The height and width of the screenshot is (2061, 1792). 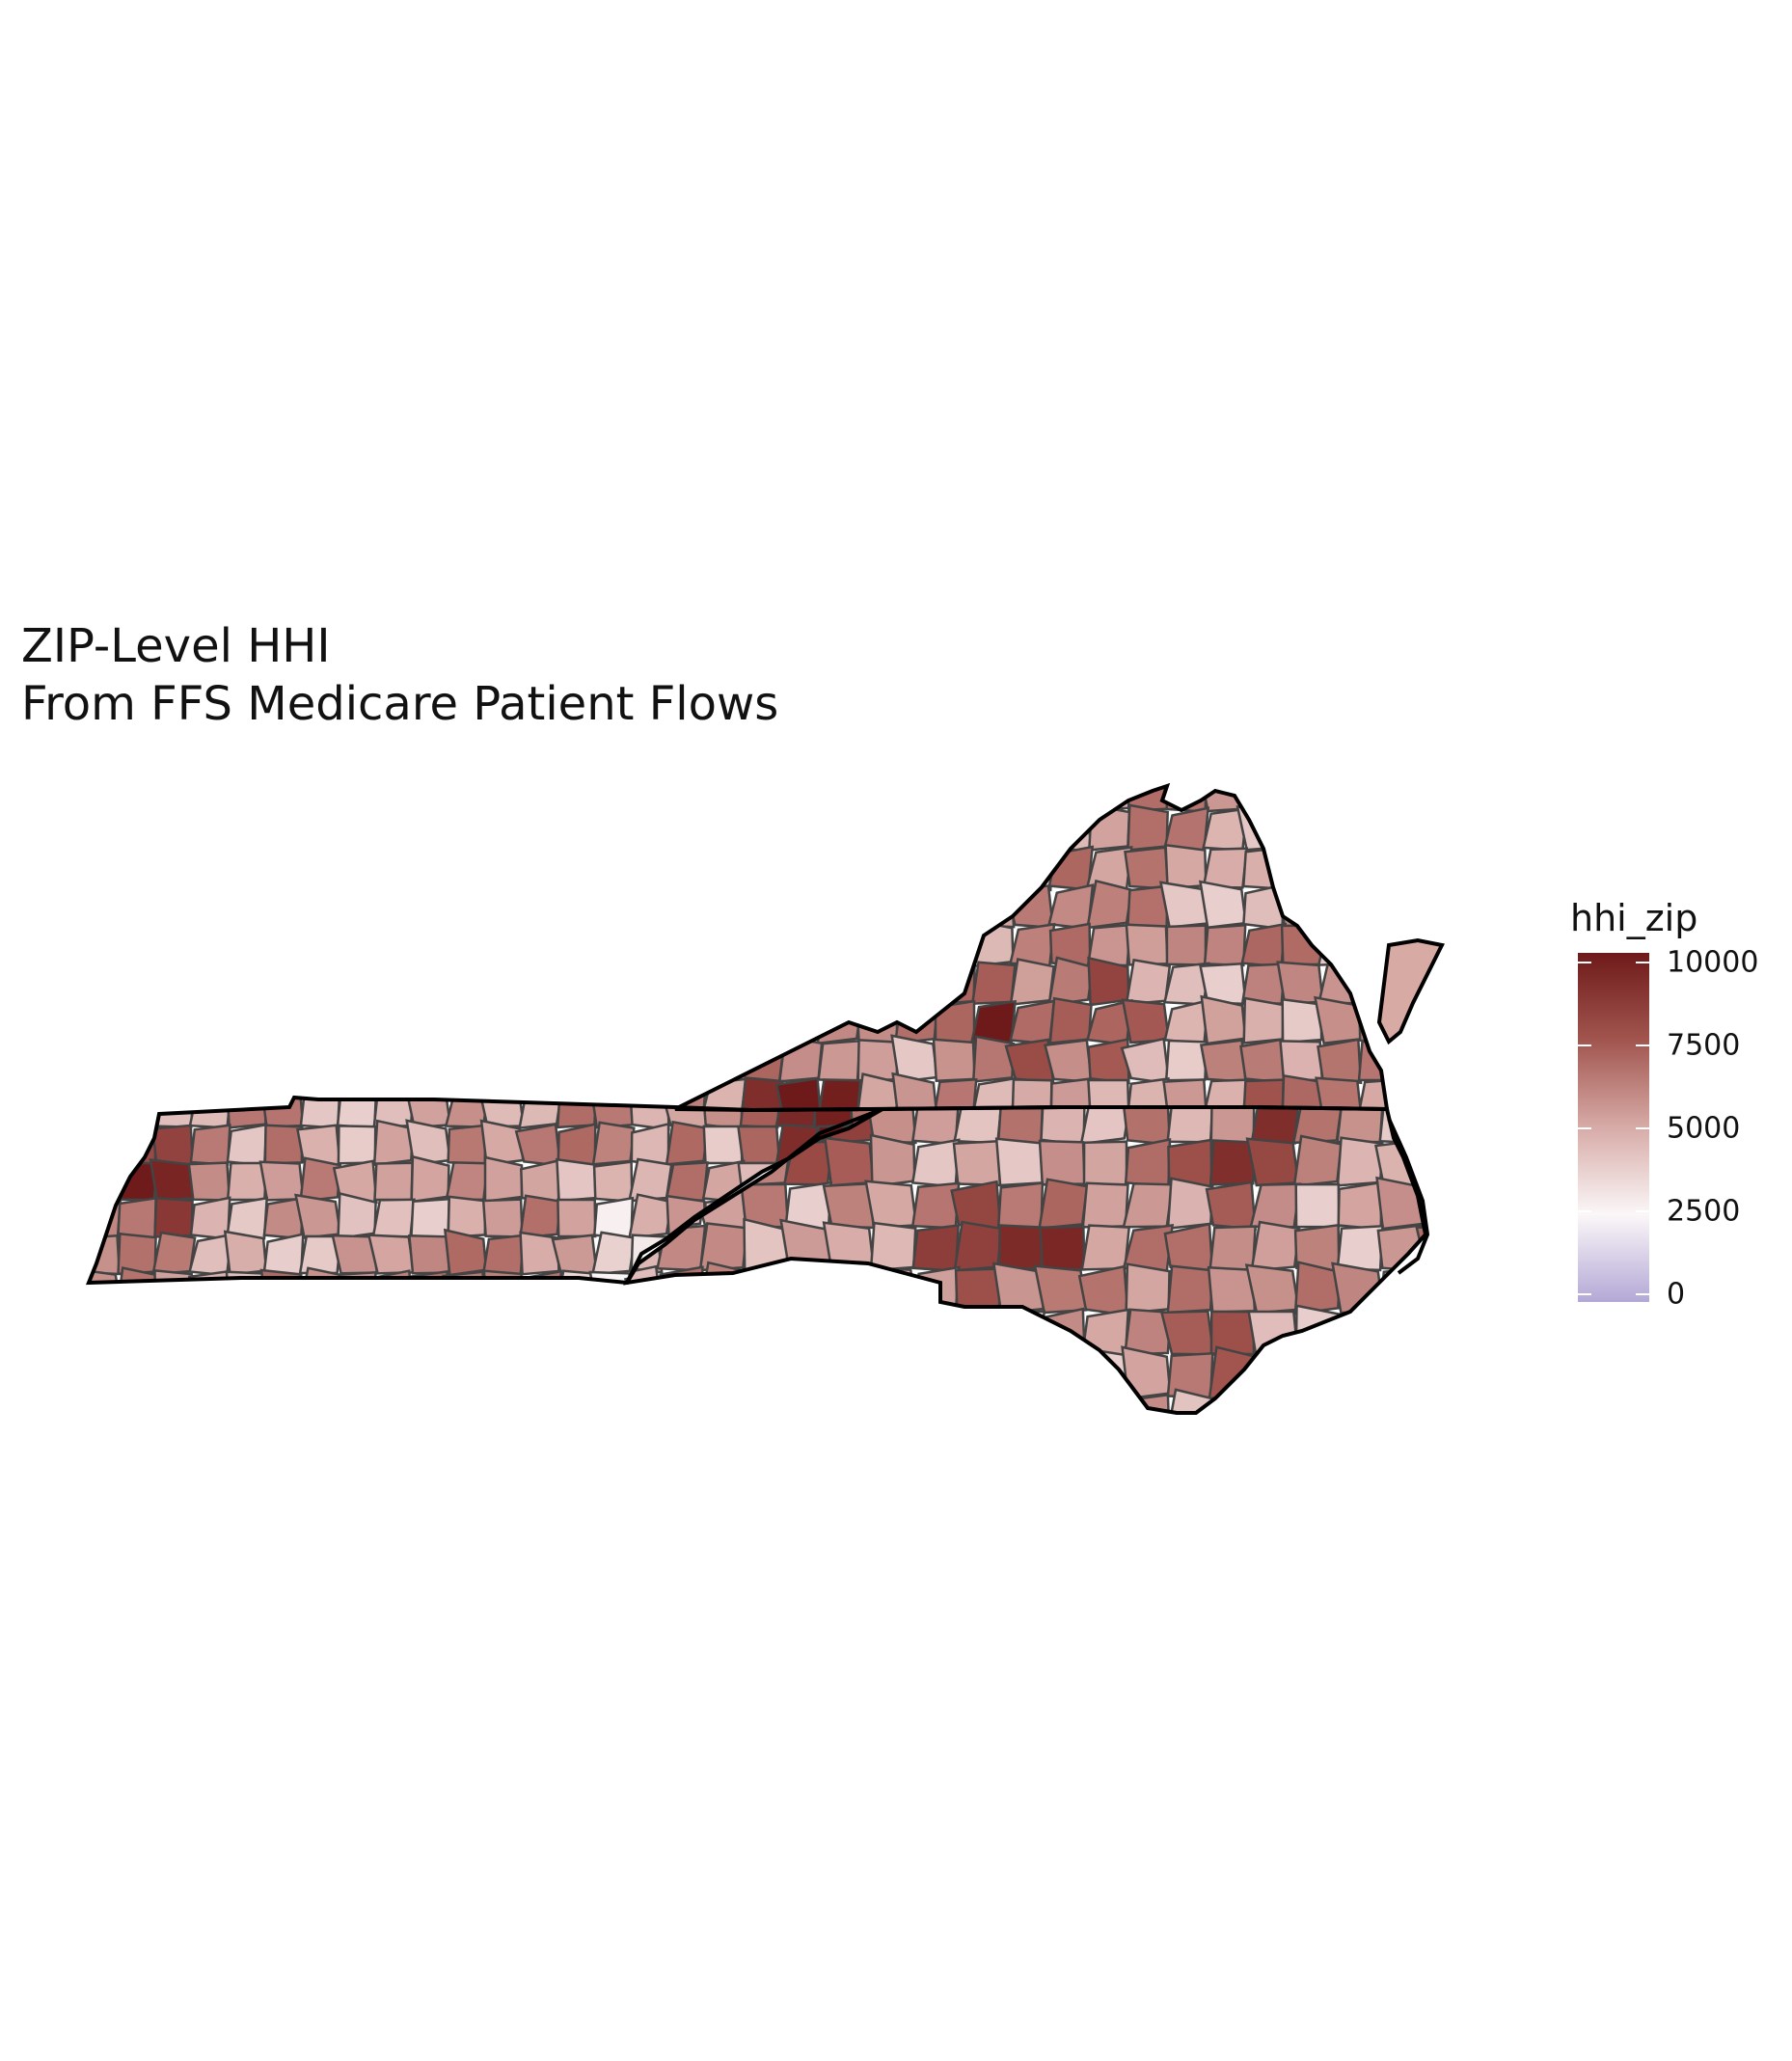 I want to click on tennessee-outline, so click(x=488, y=1190).